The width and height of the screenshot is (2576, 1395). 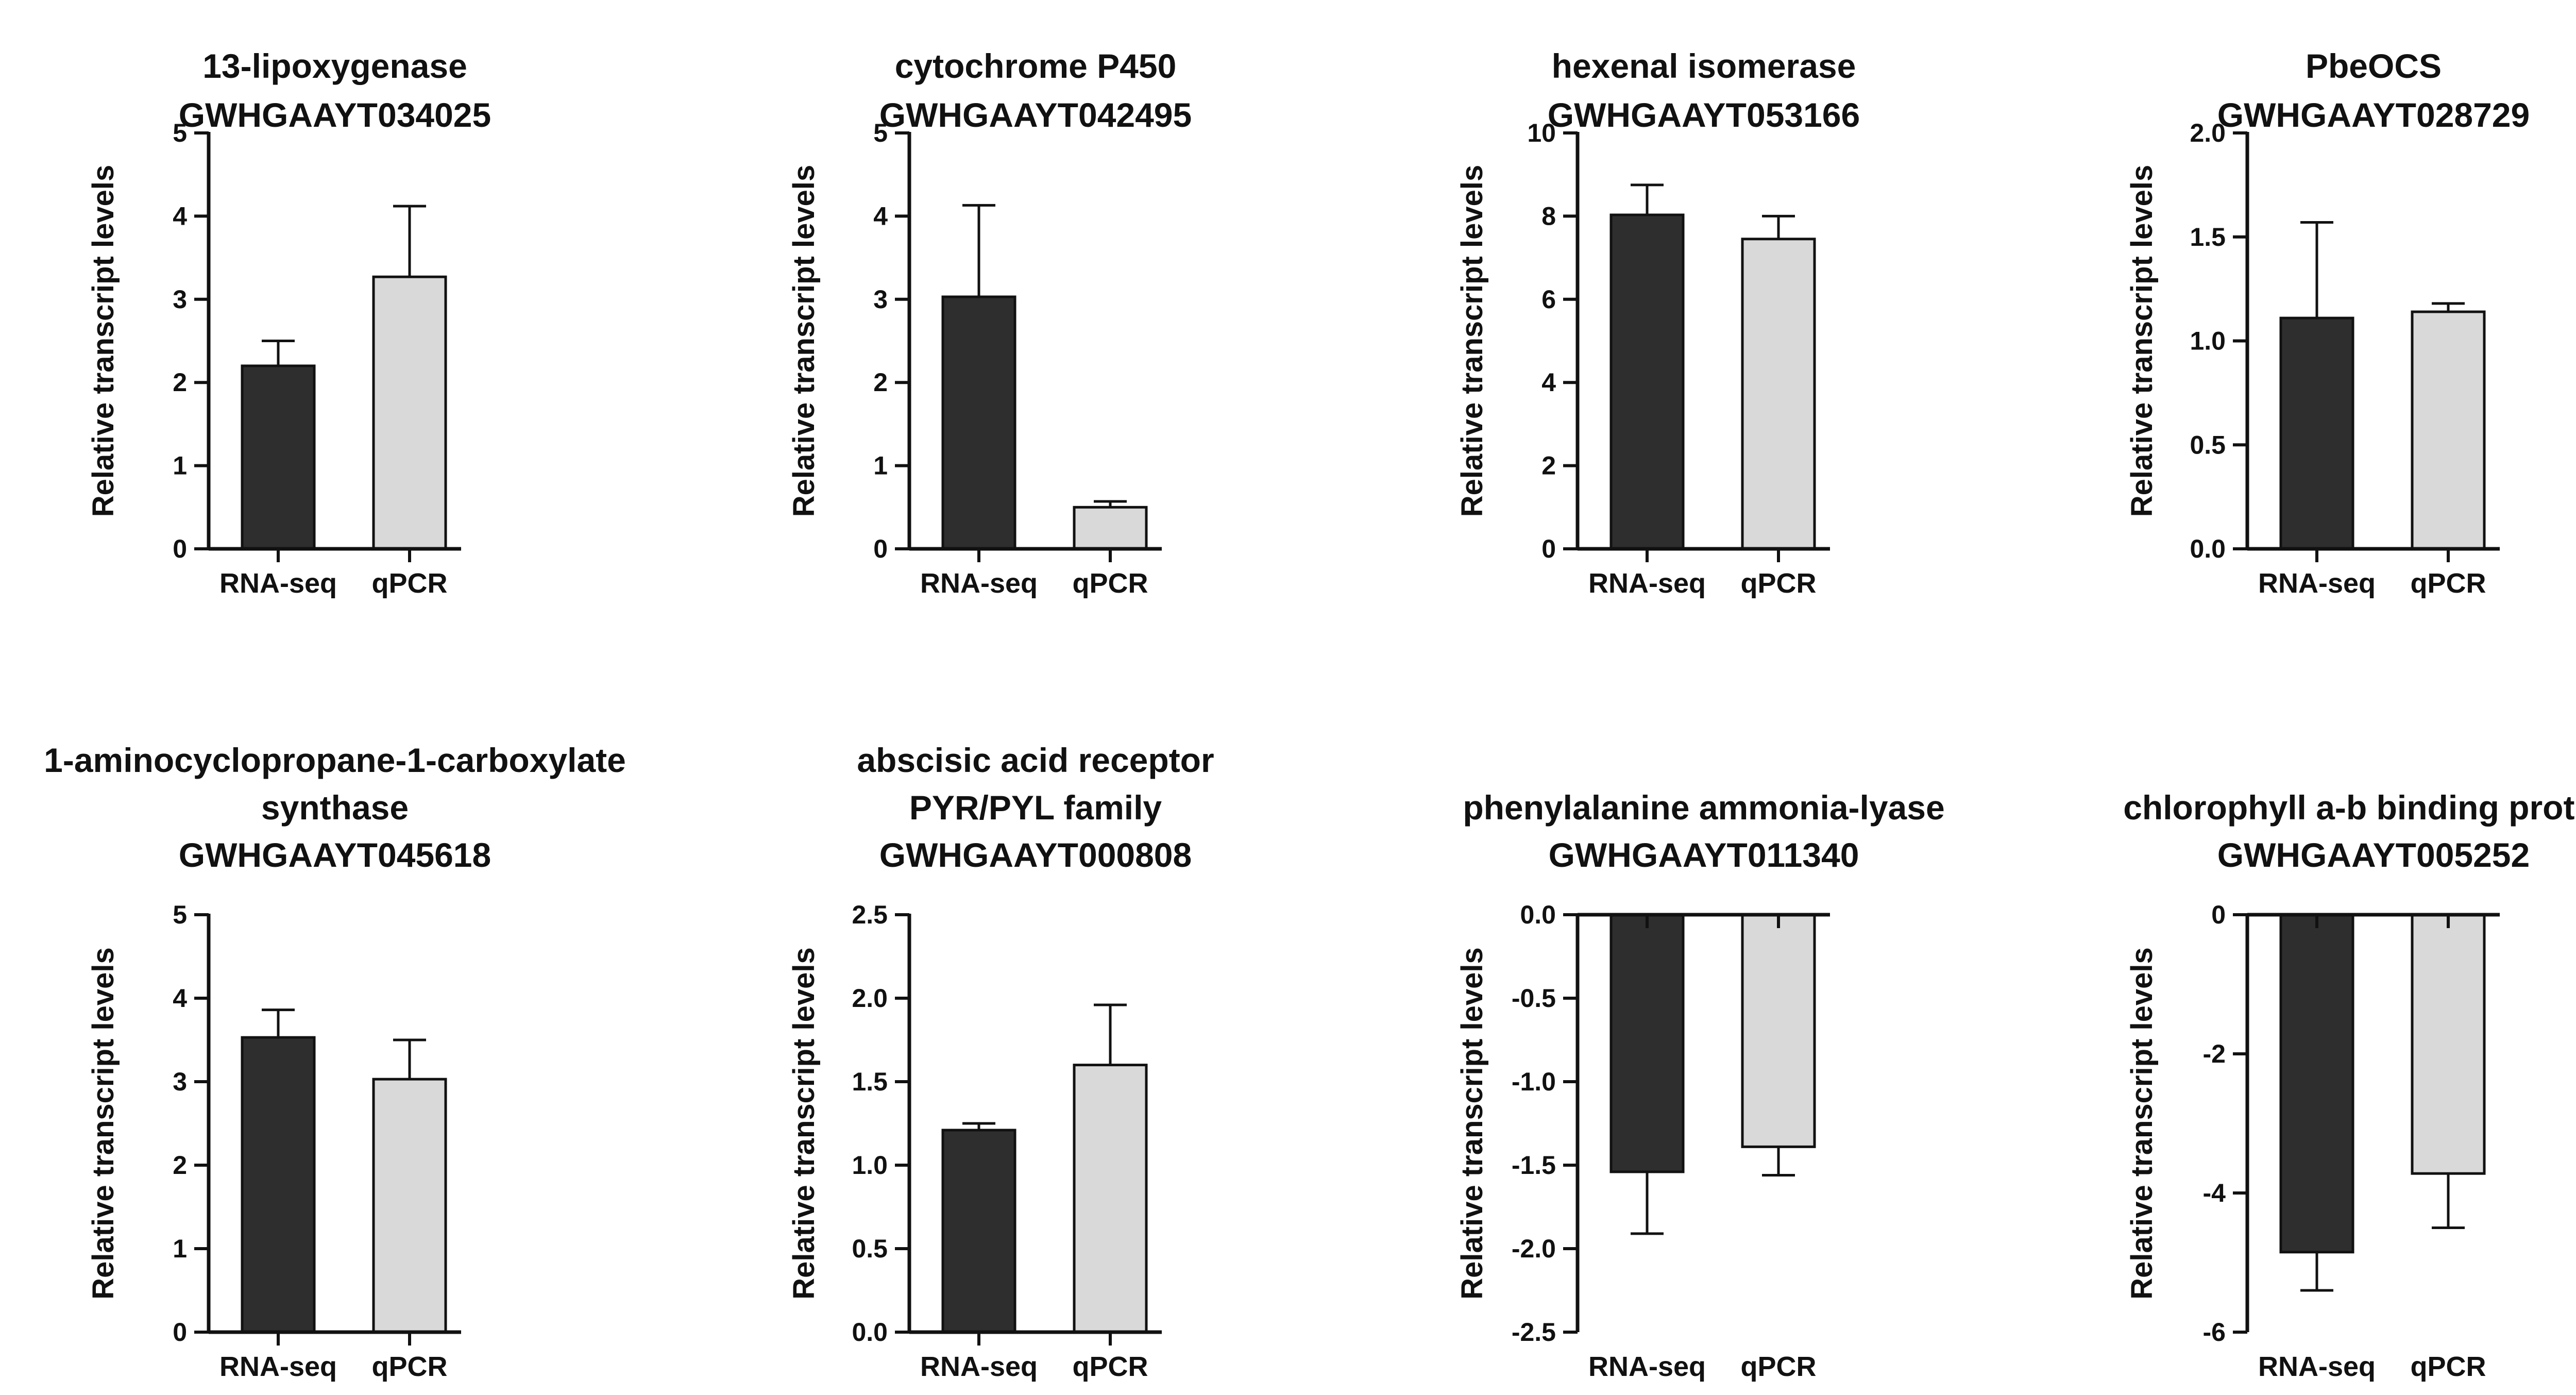 What do you see at coordinates (2208, 444) in the screenshot?
I see `y-tick-label: 0.5` at bounding box center [2208, 444].